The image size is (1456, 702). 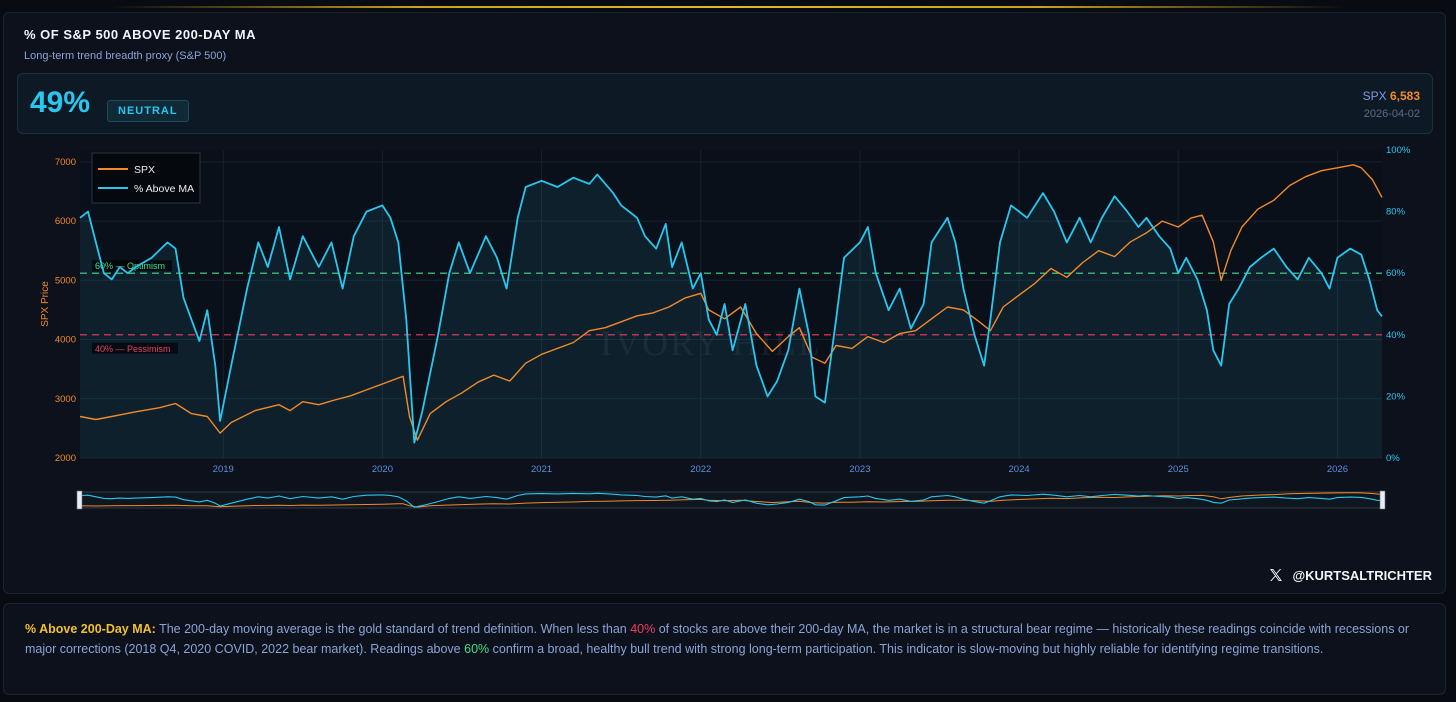 What do you see at coordinates (1396, 273) in the screenshot?
I see `y-right-tick-label: 60%` at bounding box center [1396, 273].